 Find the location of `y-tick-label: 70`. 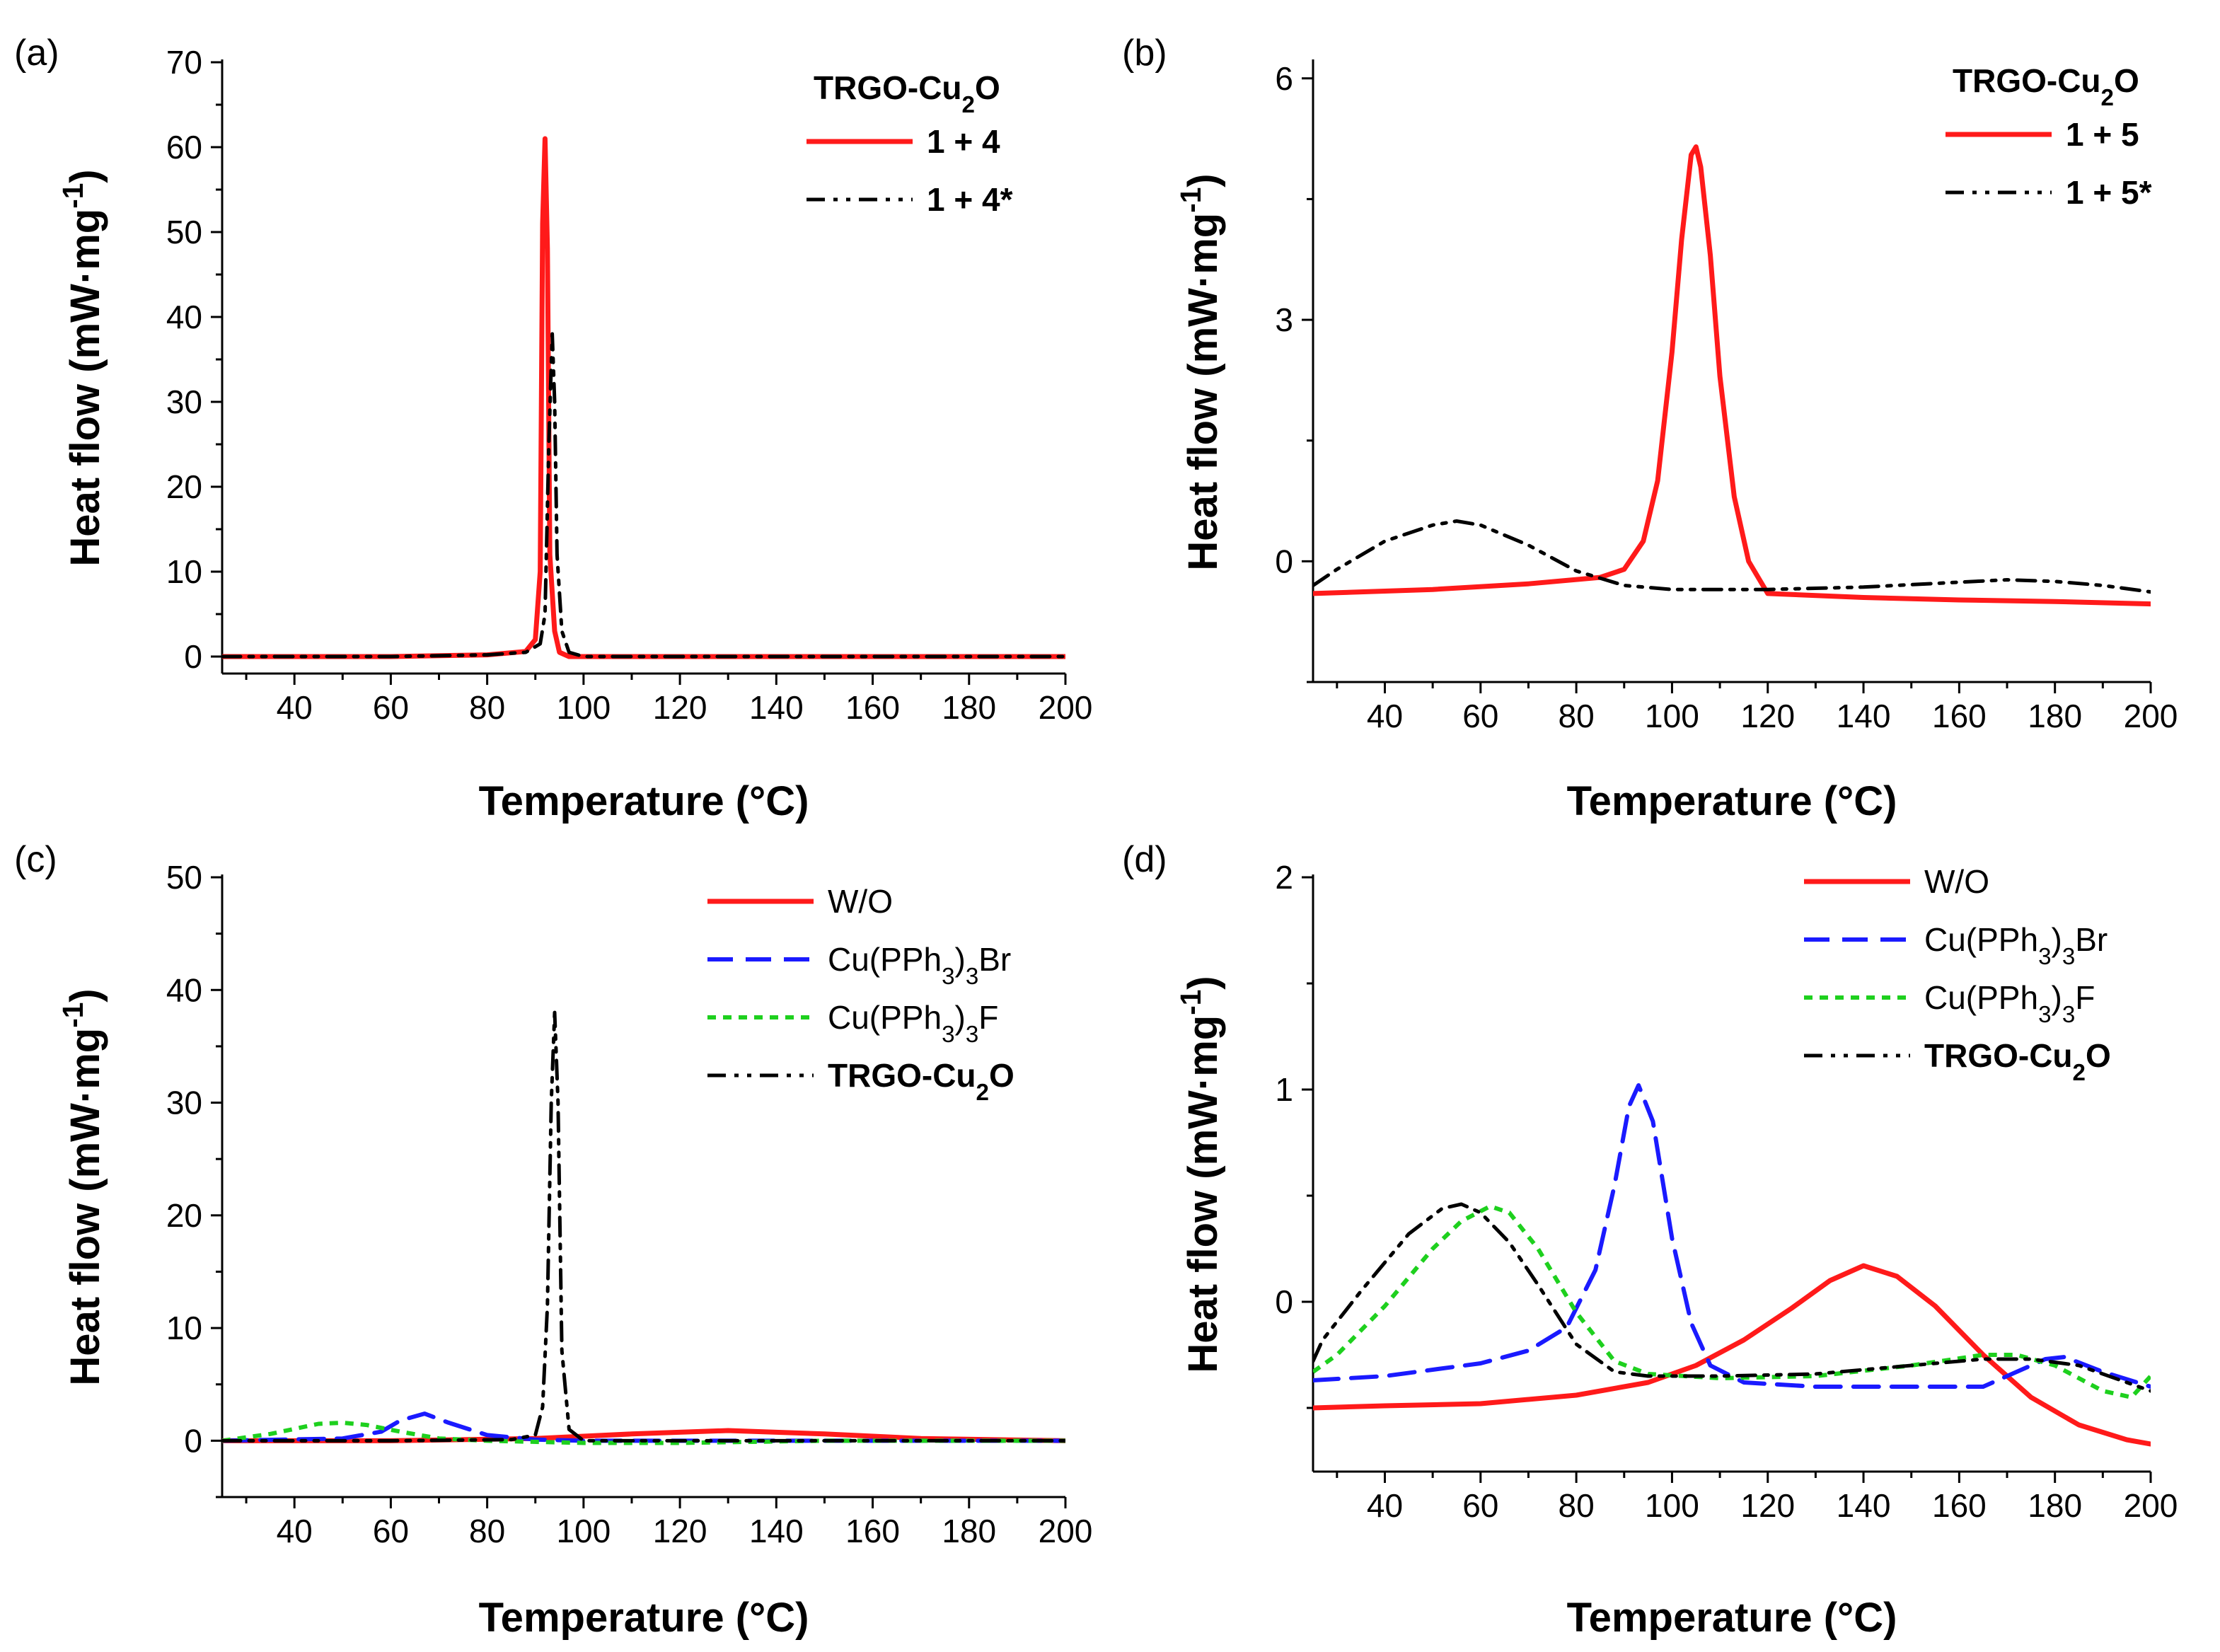

y-tick-label: 70 is located at coordinates (184, 63).